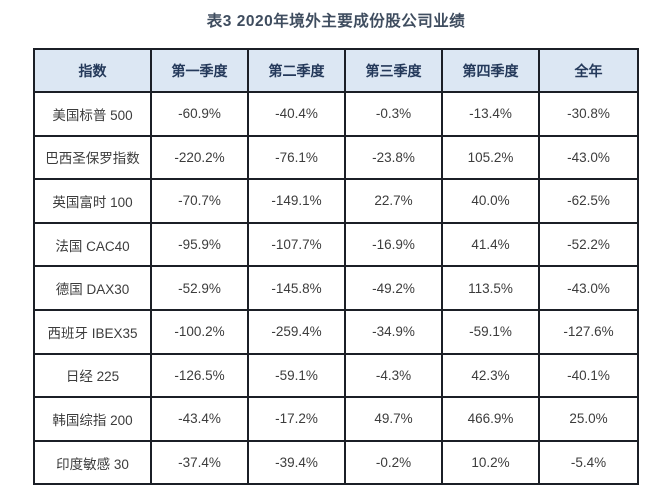  I want to click on value-cell: -127.6%, so click(588, 331).